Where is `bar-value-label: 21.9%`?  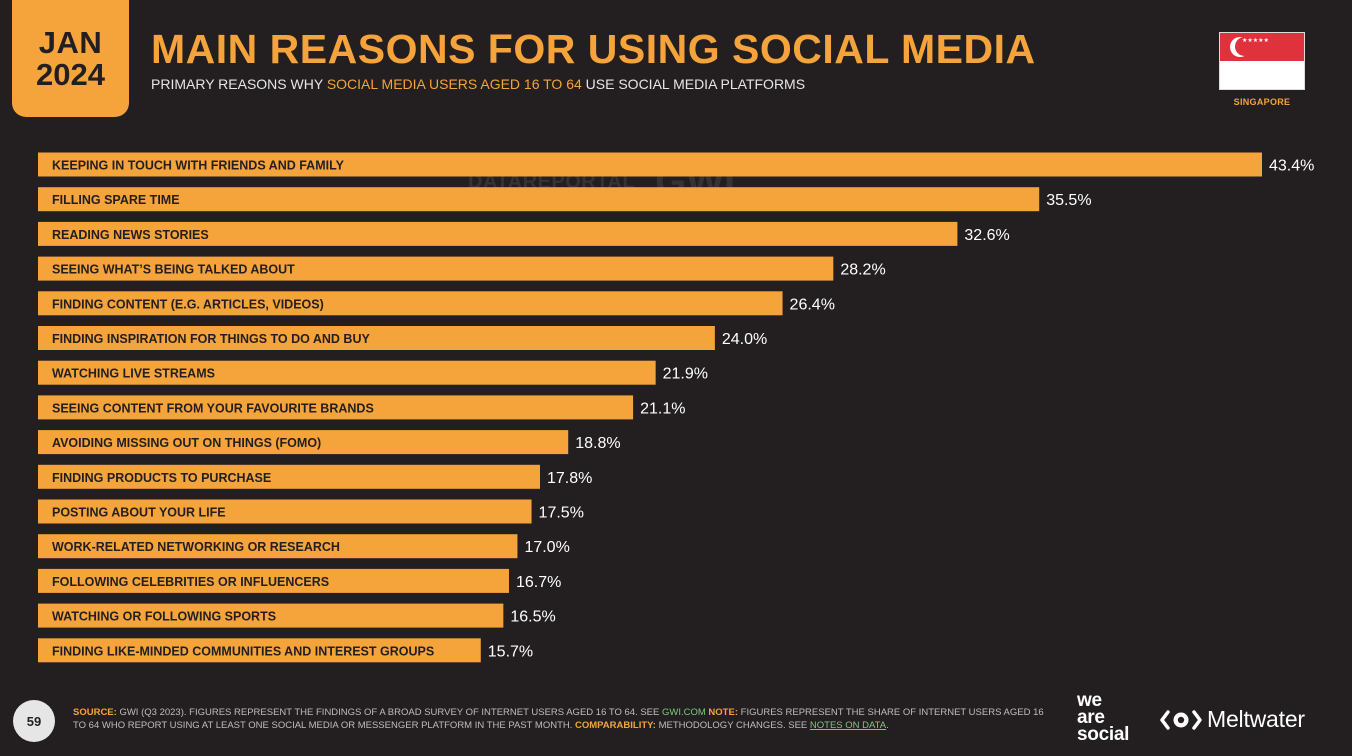
bar-value-label: 21.9% is located at coordinates (685, 374).